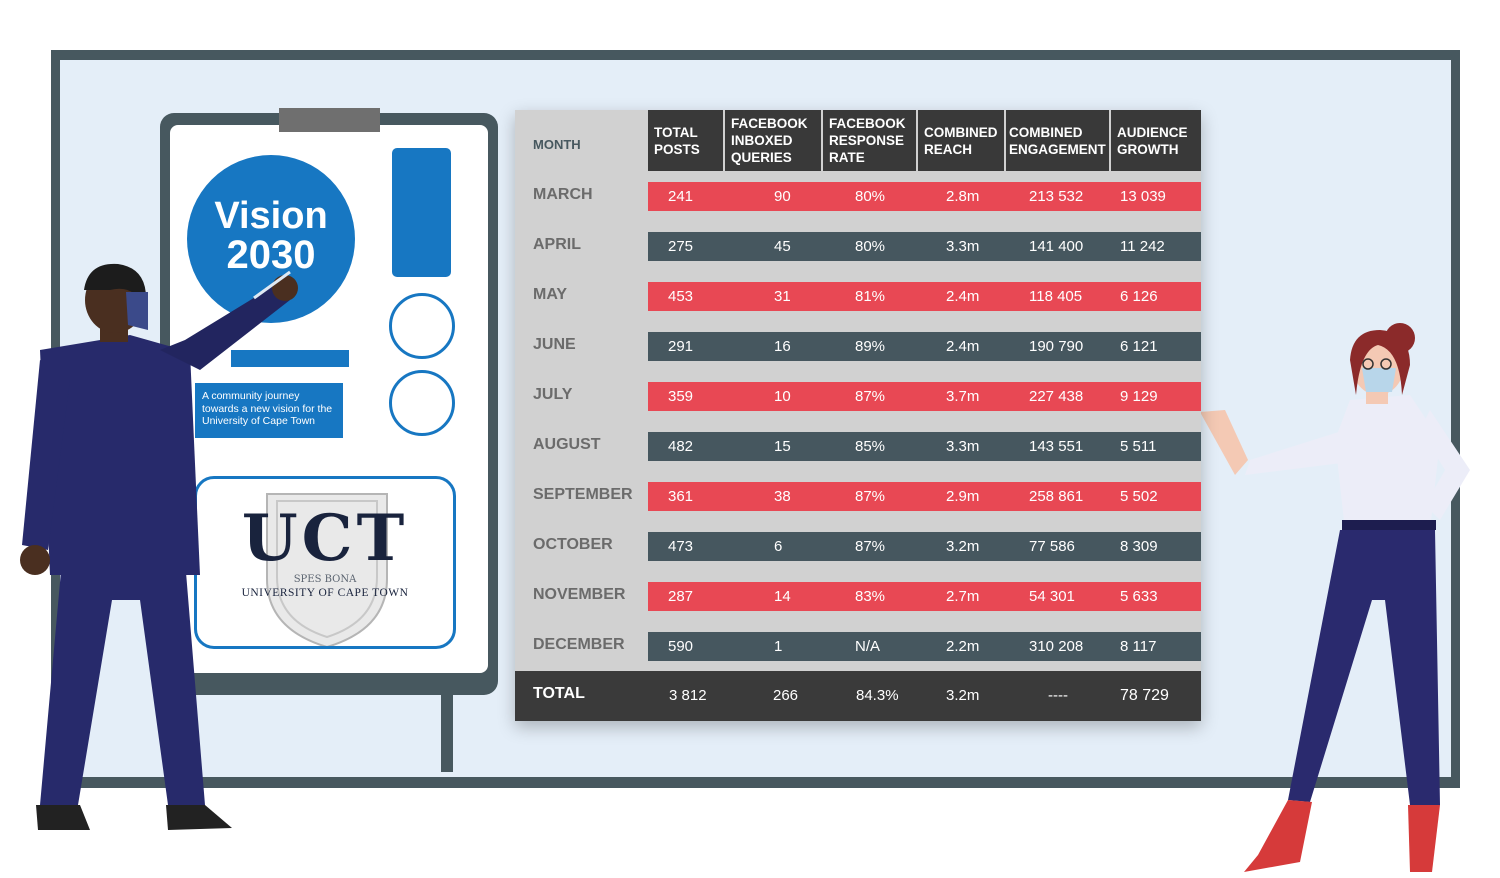 The image size is (1500, 878). I want to click on total-engagement: ----, so click(1058, 695).